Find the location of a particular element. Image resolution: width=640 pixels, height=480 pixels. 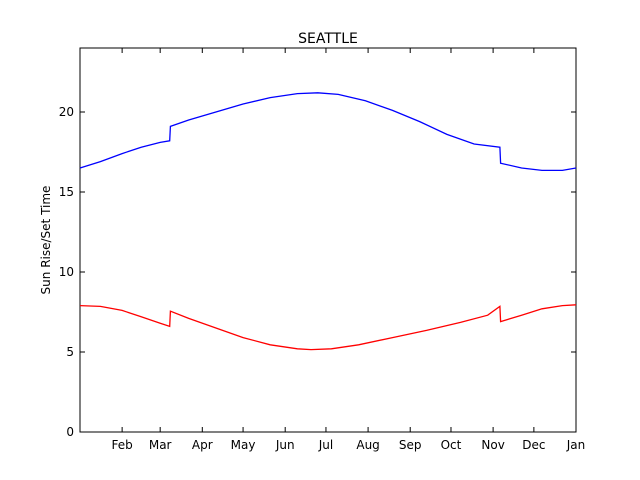

x-tick-label: Jan is located at coordinates (576, 445).